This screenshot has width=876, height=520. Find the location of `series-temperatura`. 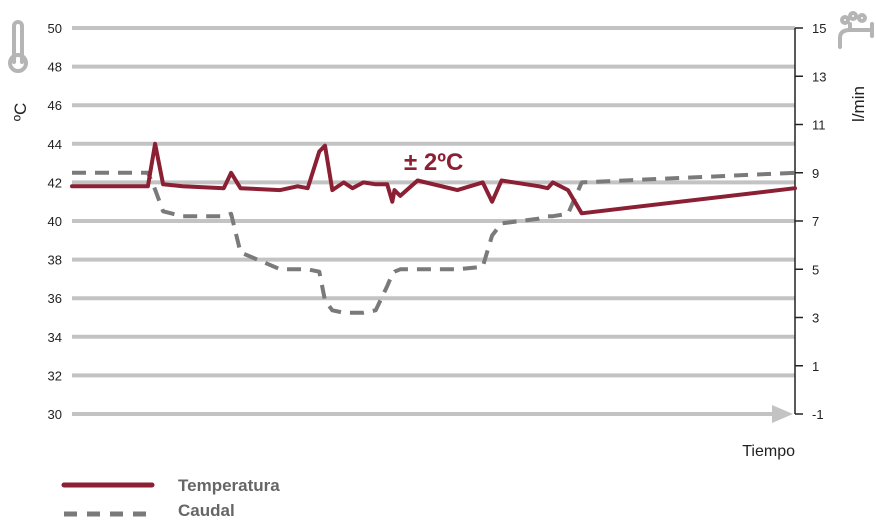

series-temperatura is located at coordinates (433, 178).